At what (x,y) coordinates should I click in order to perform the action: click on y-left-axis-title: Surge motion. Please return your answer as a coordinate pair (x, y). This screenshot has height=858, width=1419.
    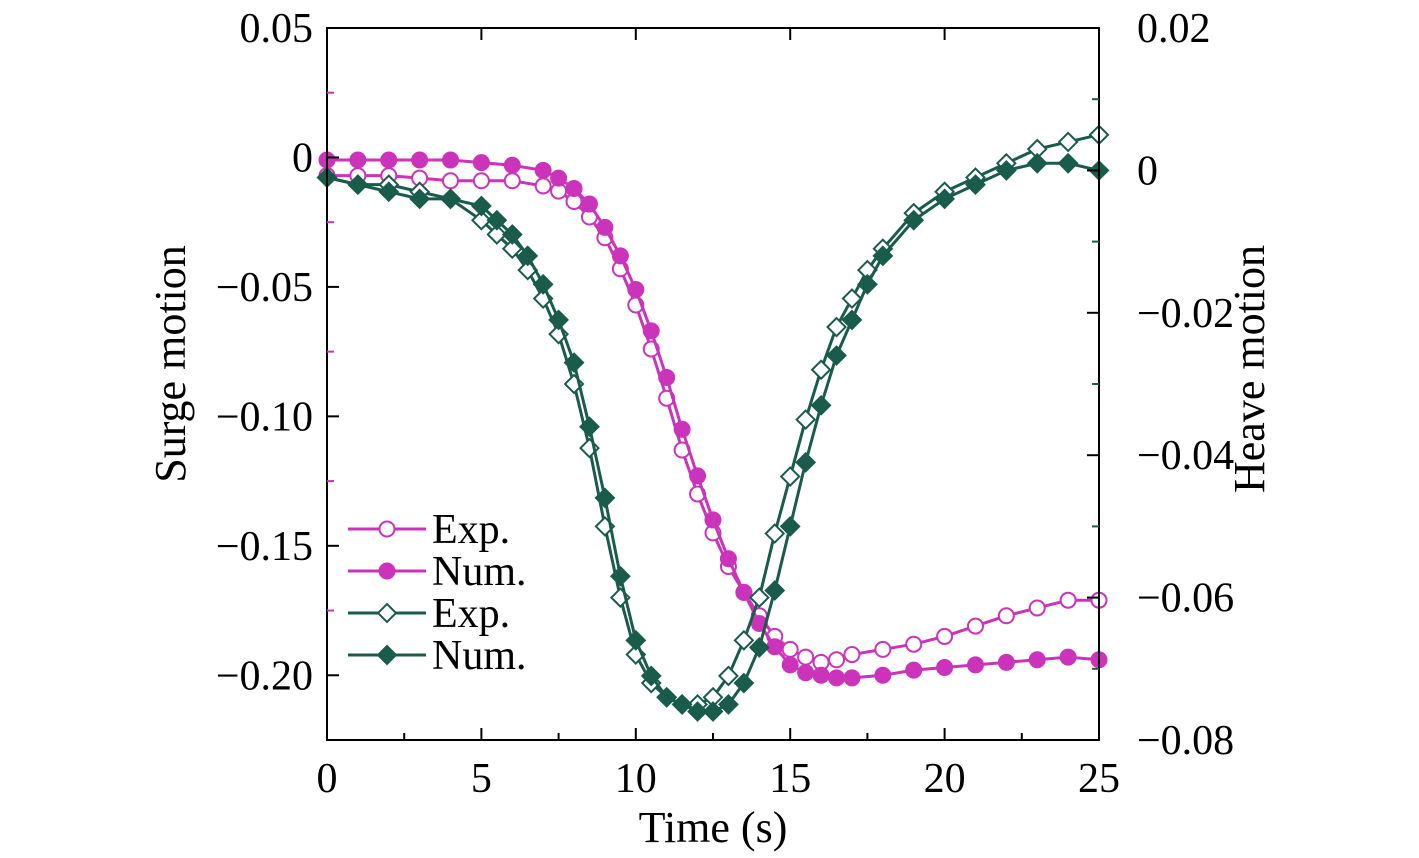
    Looking at the image, I should click on (170, 364).